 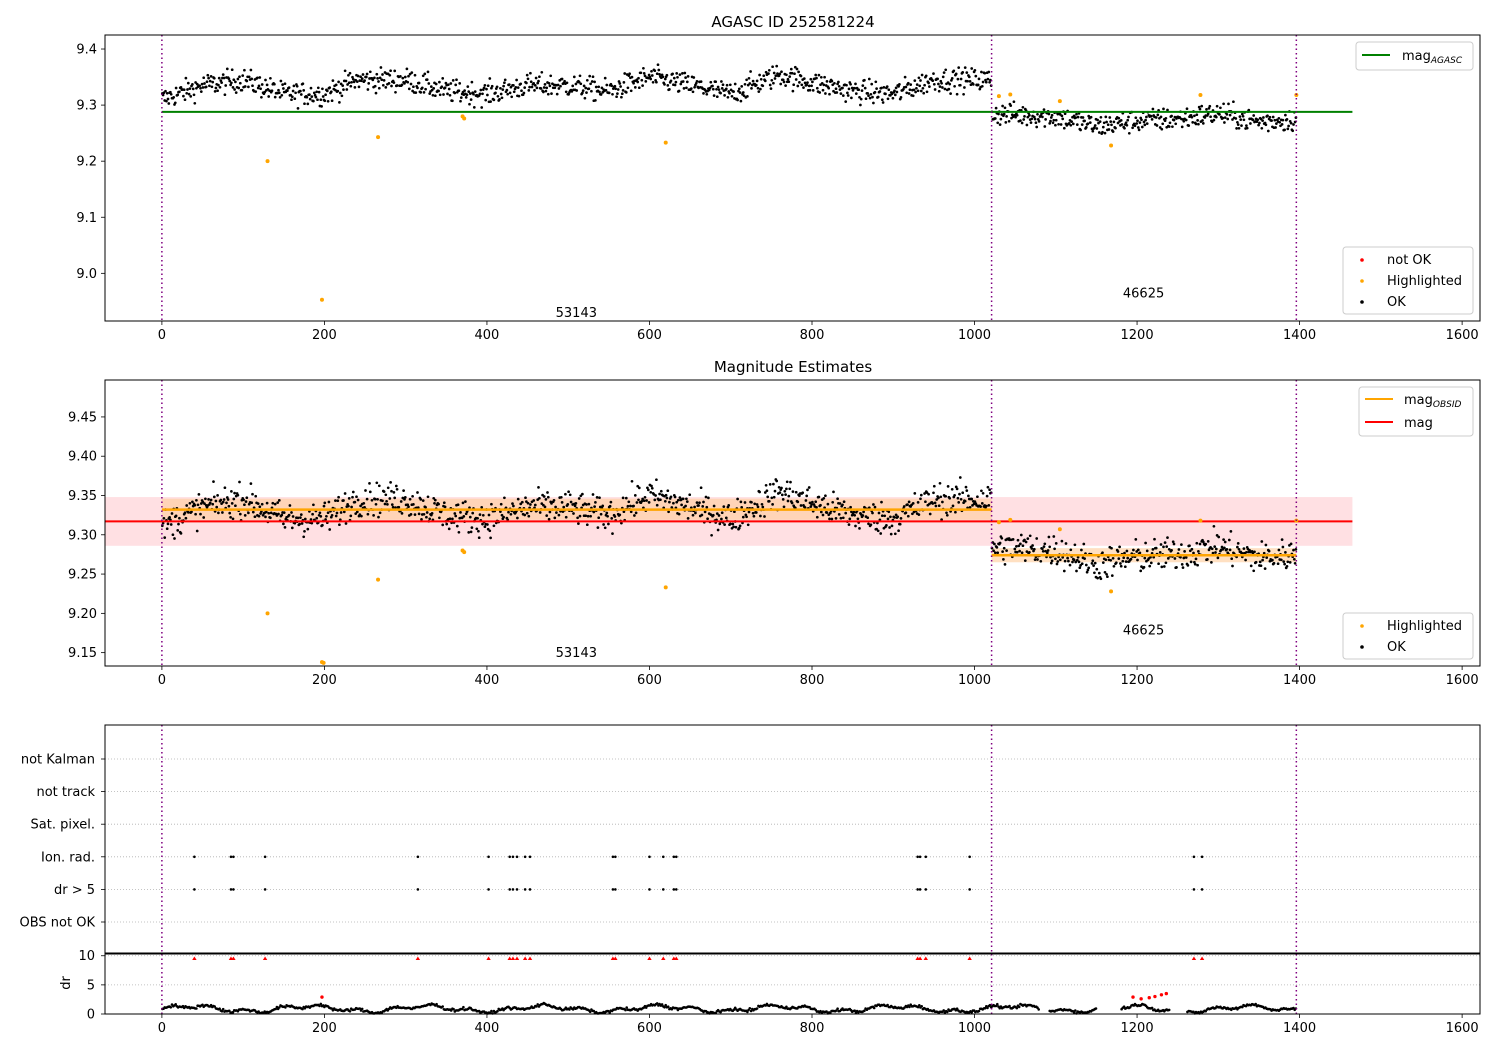 What do you see at coordinates (812, 680) in the screenshot?
I see `estimate-xtick-label: 800` at bounding box center [812, 680].